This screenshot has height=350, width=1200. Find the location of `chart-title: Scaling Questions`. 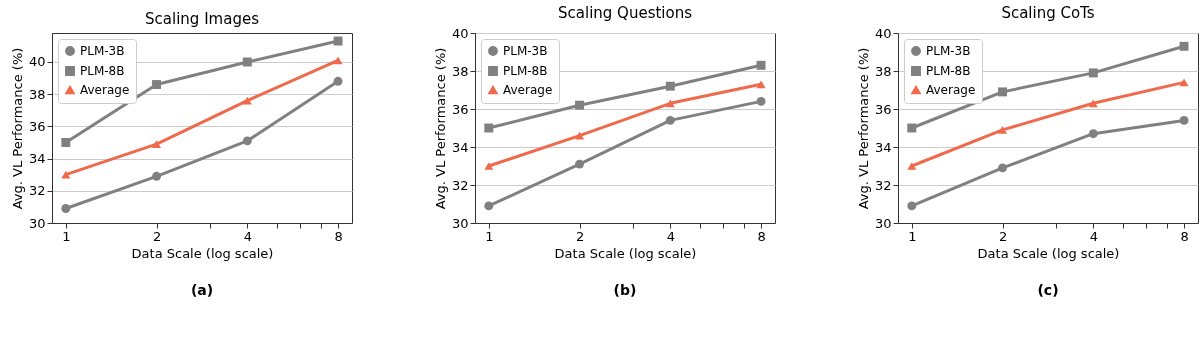

chart-title: Scaling Questions is located at coordinates (625, 13).